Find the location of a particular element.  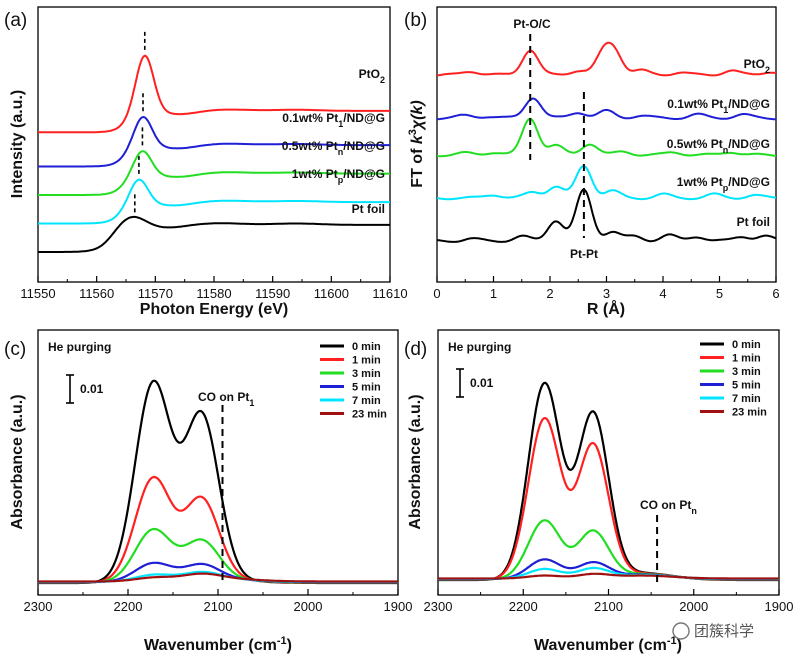

series-line-d-0-min is located at coordinates (608, 481).